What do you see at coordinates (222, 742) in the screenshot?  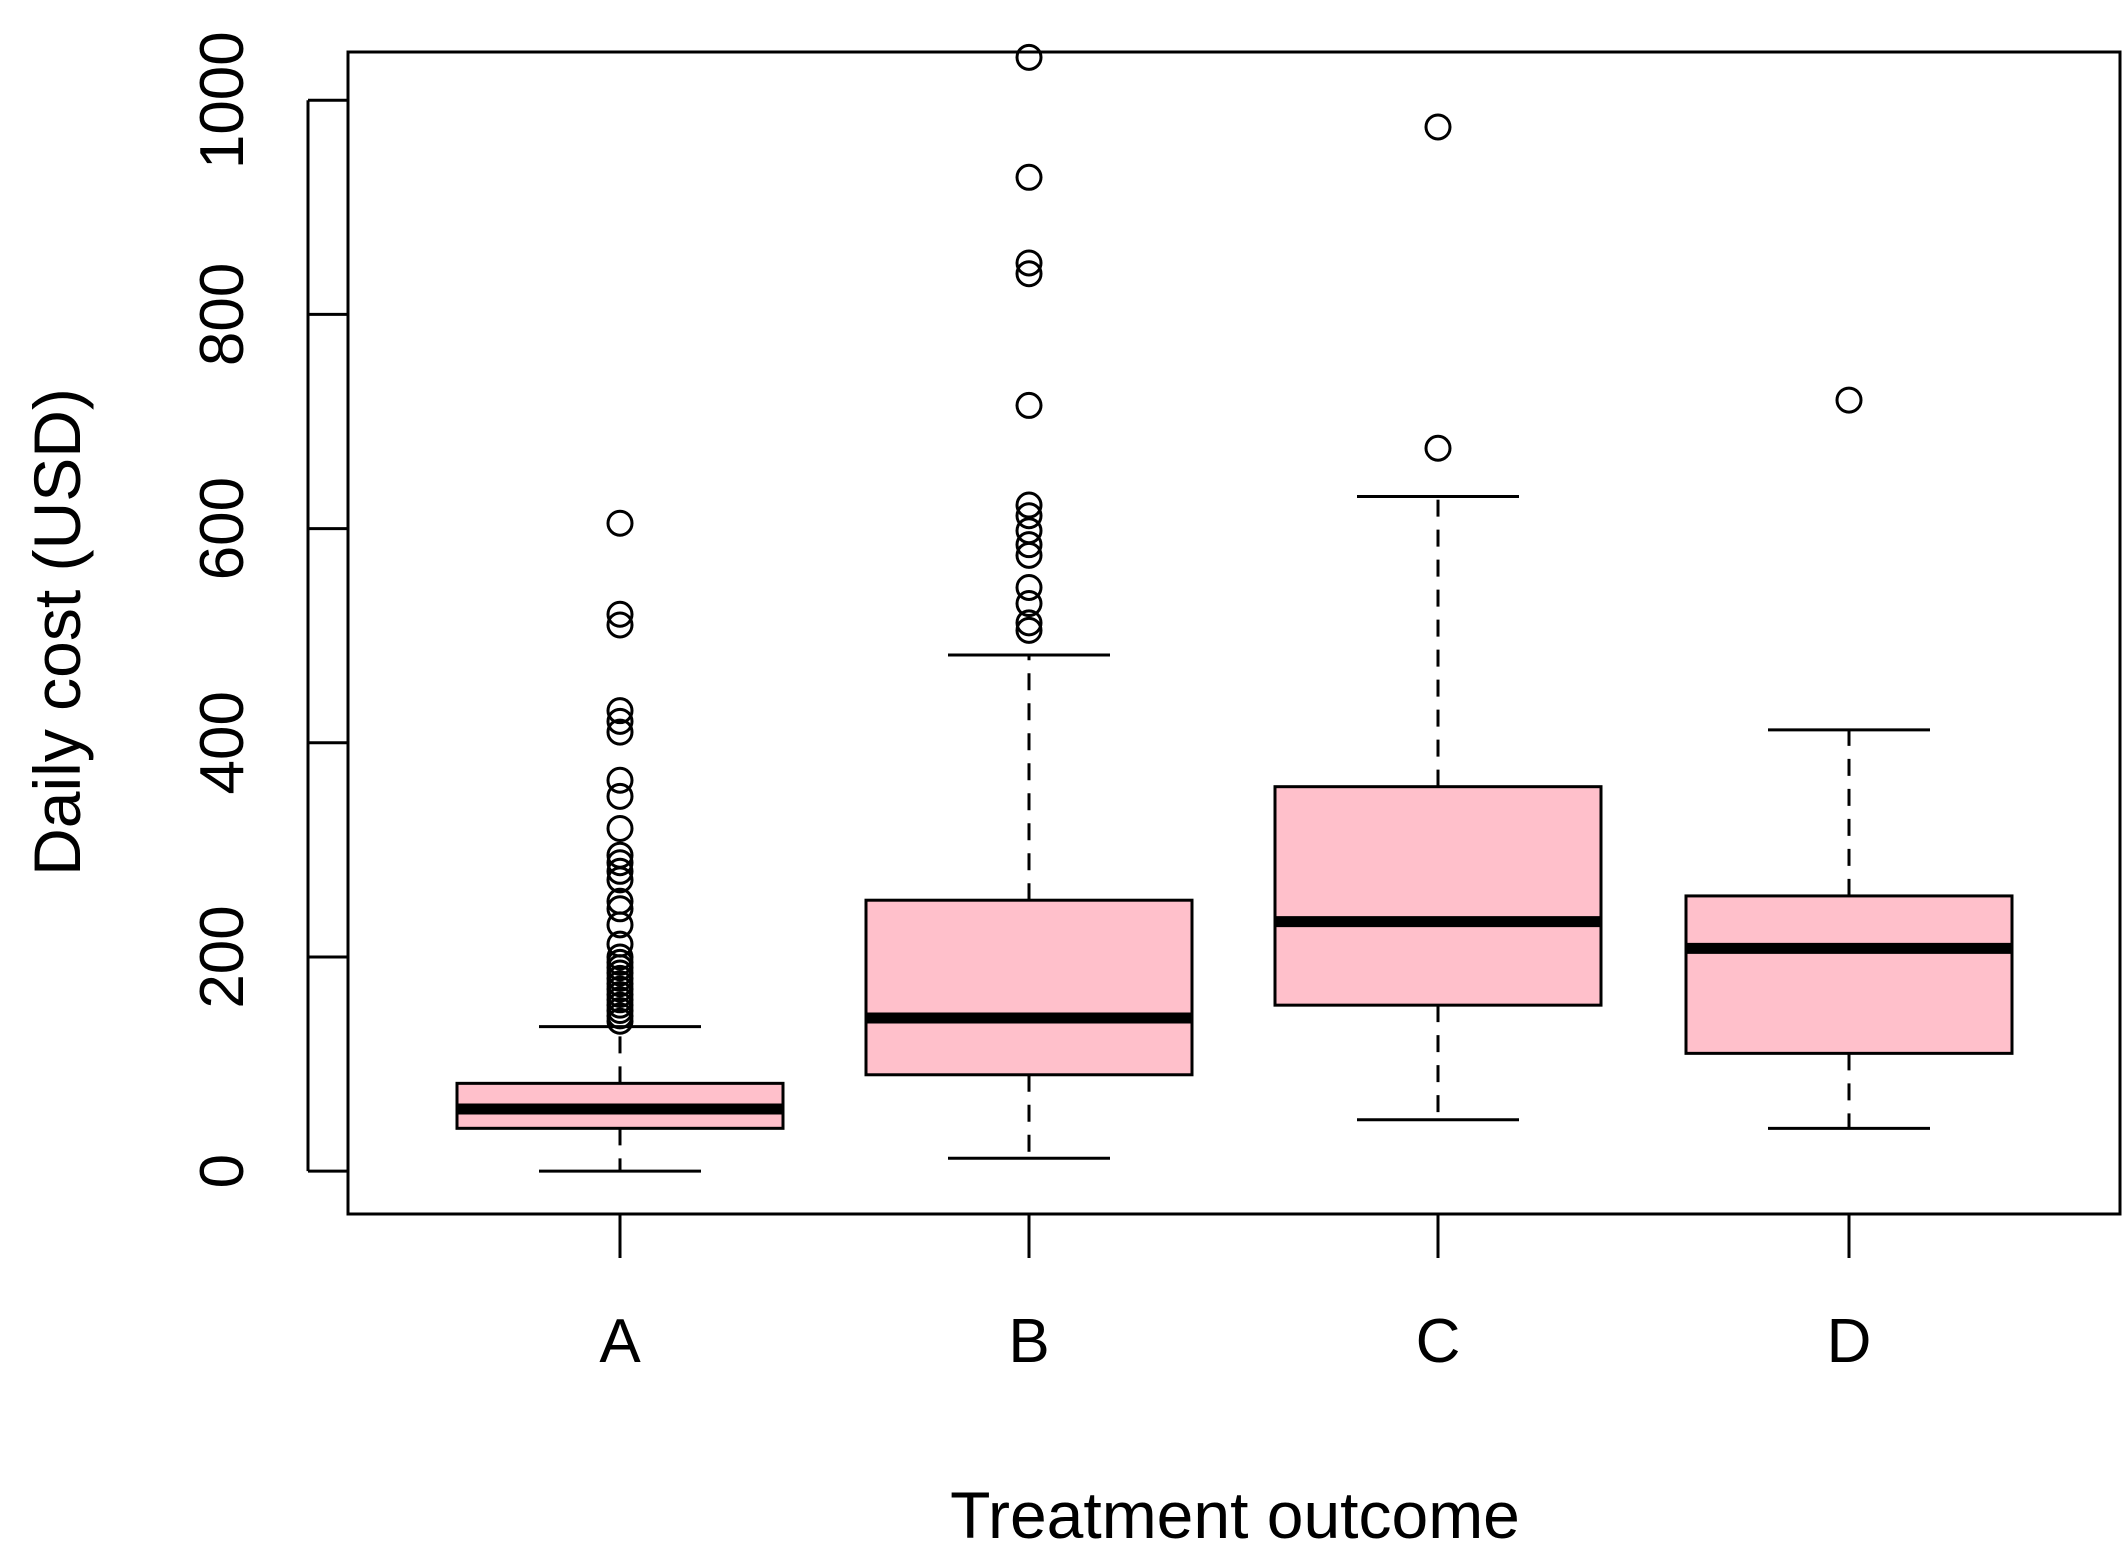 I see `y-tick-label: 400` at bounding box center [222, 742].